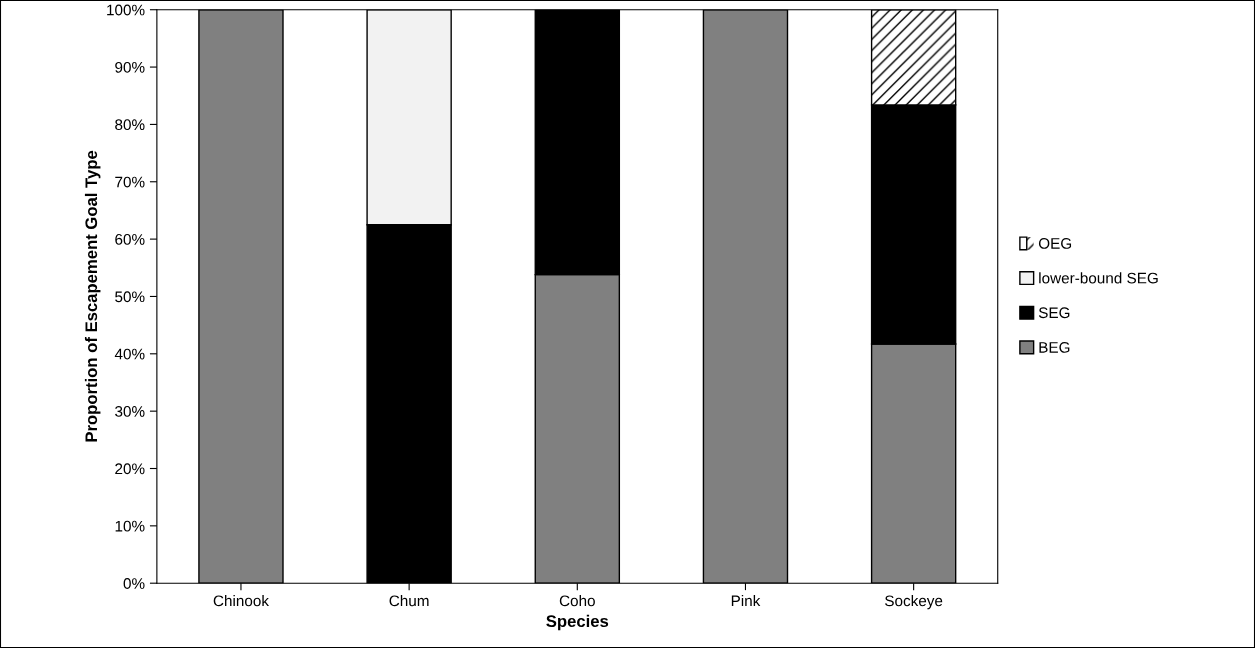  Describe the element at coordinates (130, 239) in the screenshot. I see `y-tick-label: 60%` at that location.